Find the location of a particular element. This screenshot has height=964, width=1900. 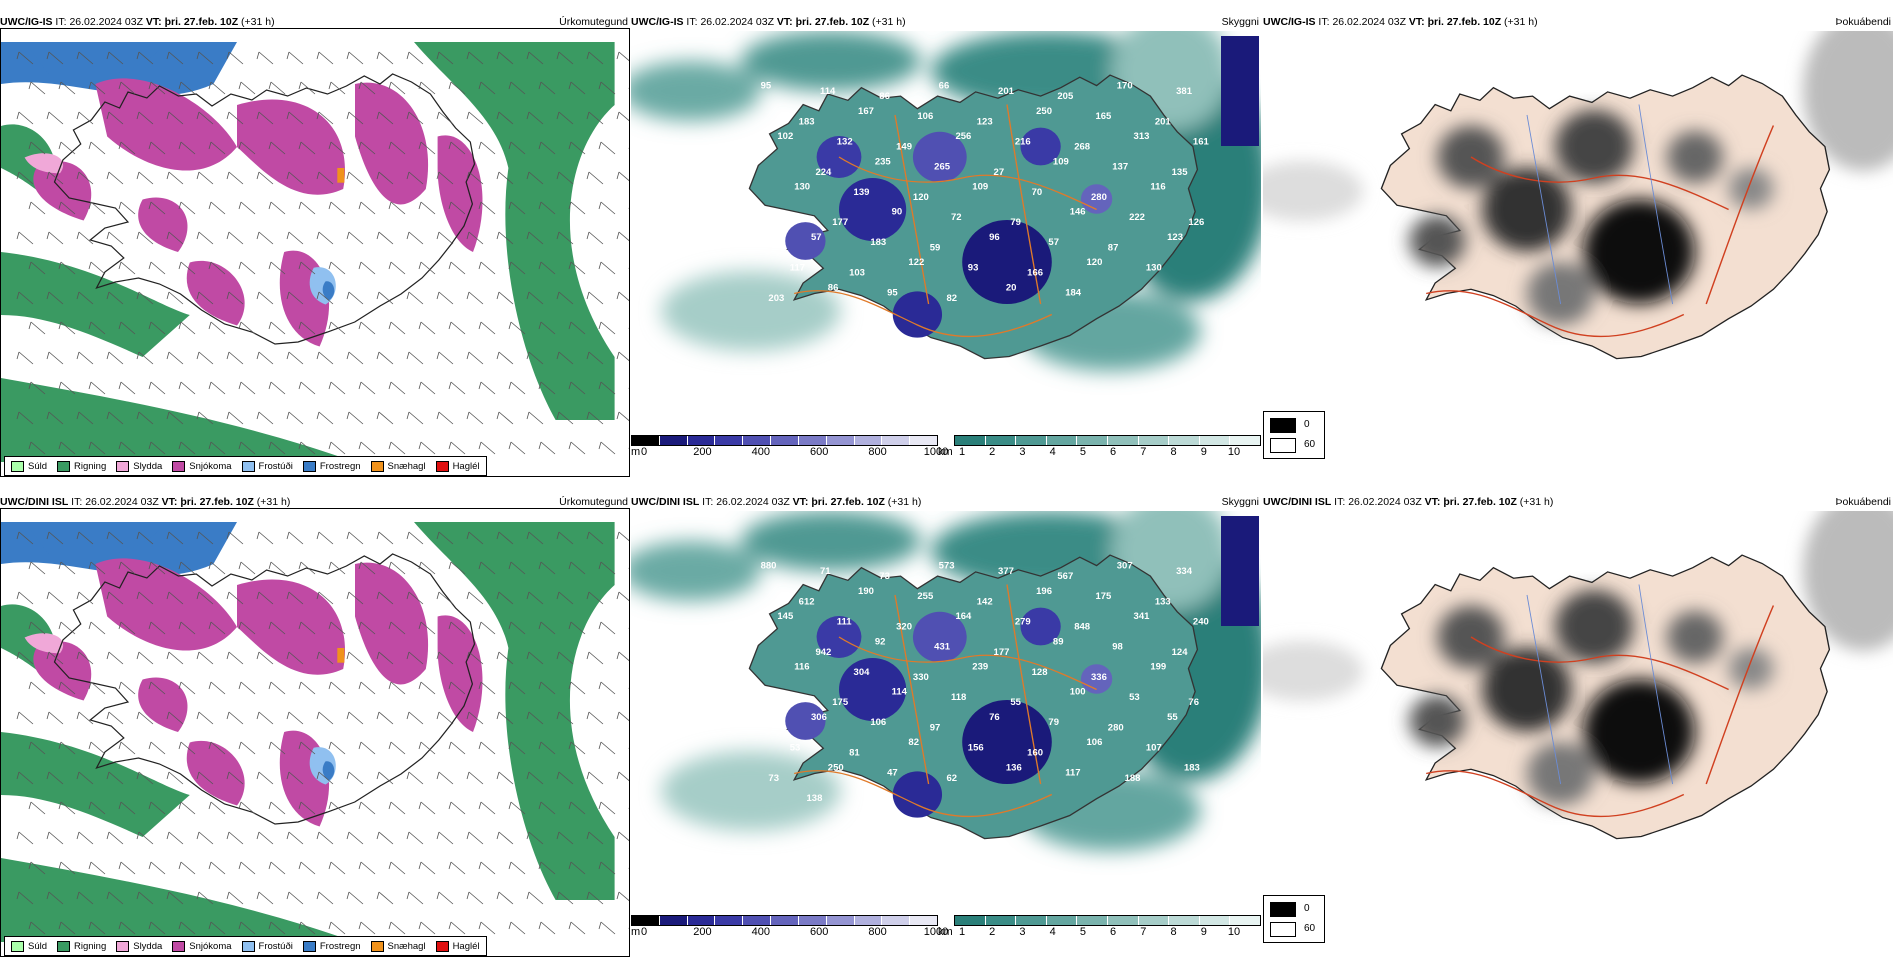

cloud-base-label: 133 is located at coordinates (1163, 602).